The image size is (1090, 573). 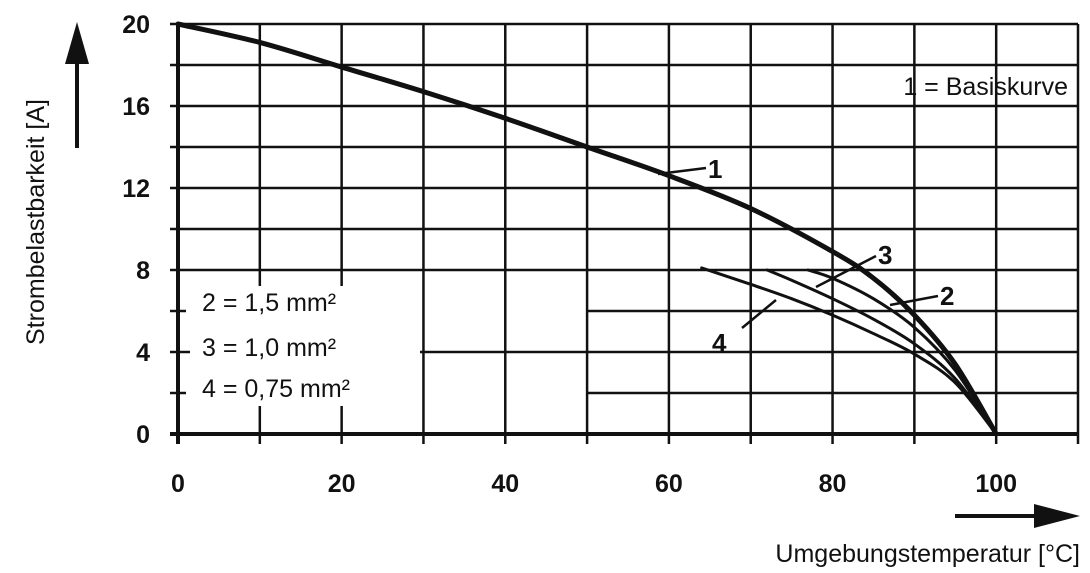 What do you see at coordinates (689, 169) in the screenshot?
I see `curve-label-1: 1` at bounding box center [689, 169].